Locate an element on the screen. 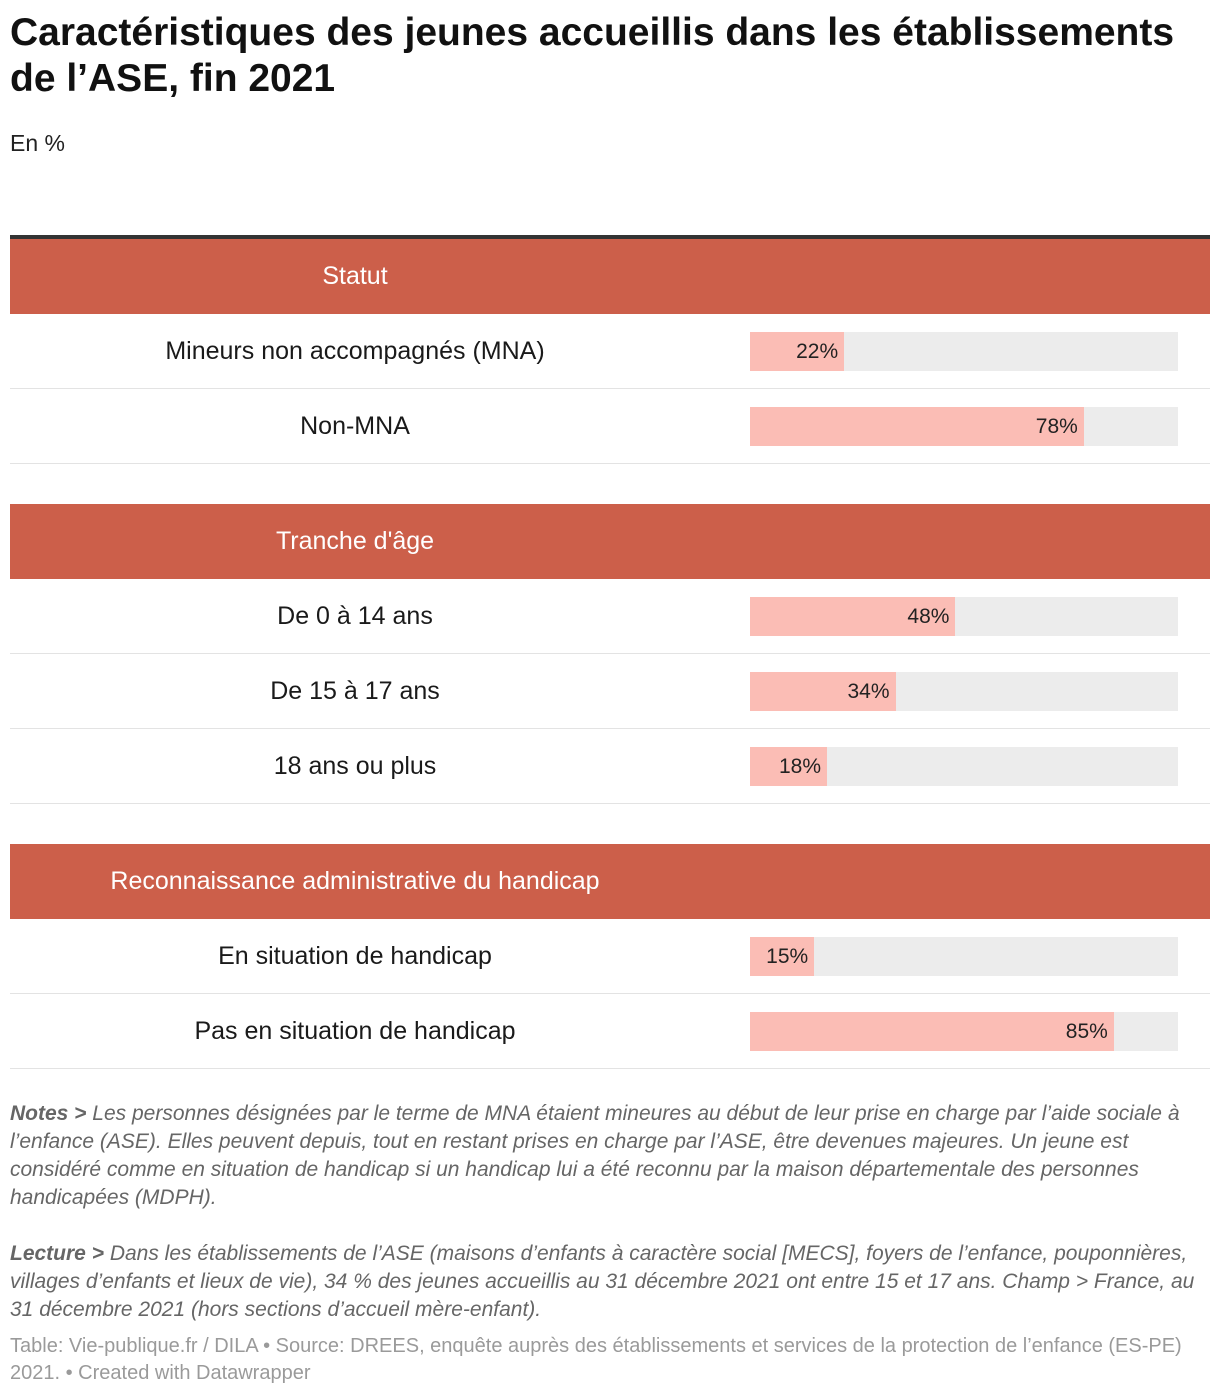  table-row: De 0 à 14 ans 48% is located at coordinates (610, 616).